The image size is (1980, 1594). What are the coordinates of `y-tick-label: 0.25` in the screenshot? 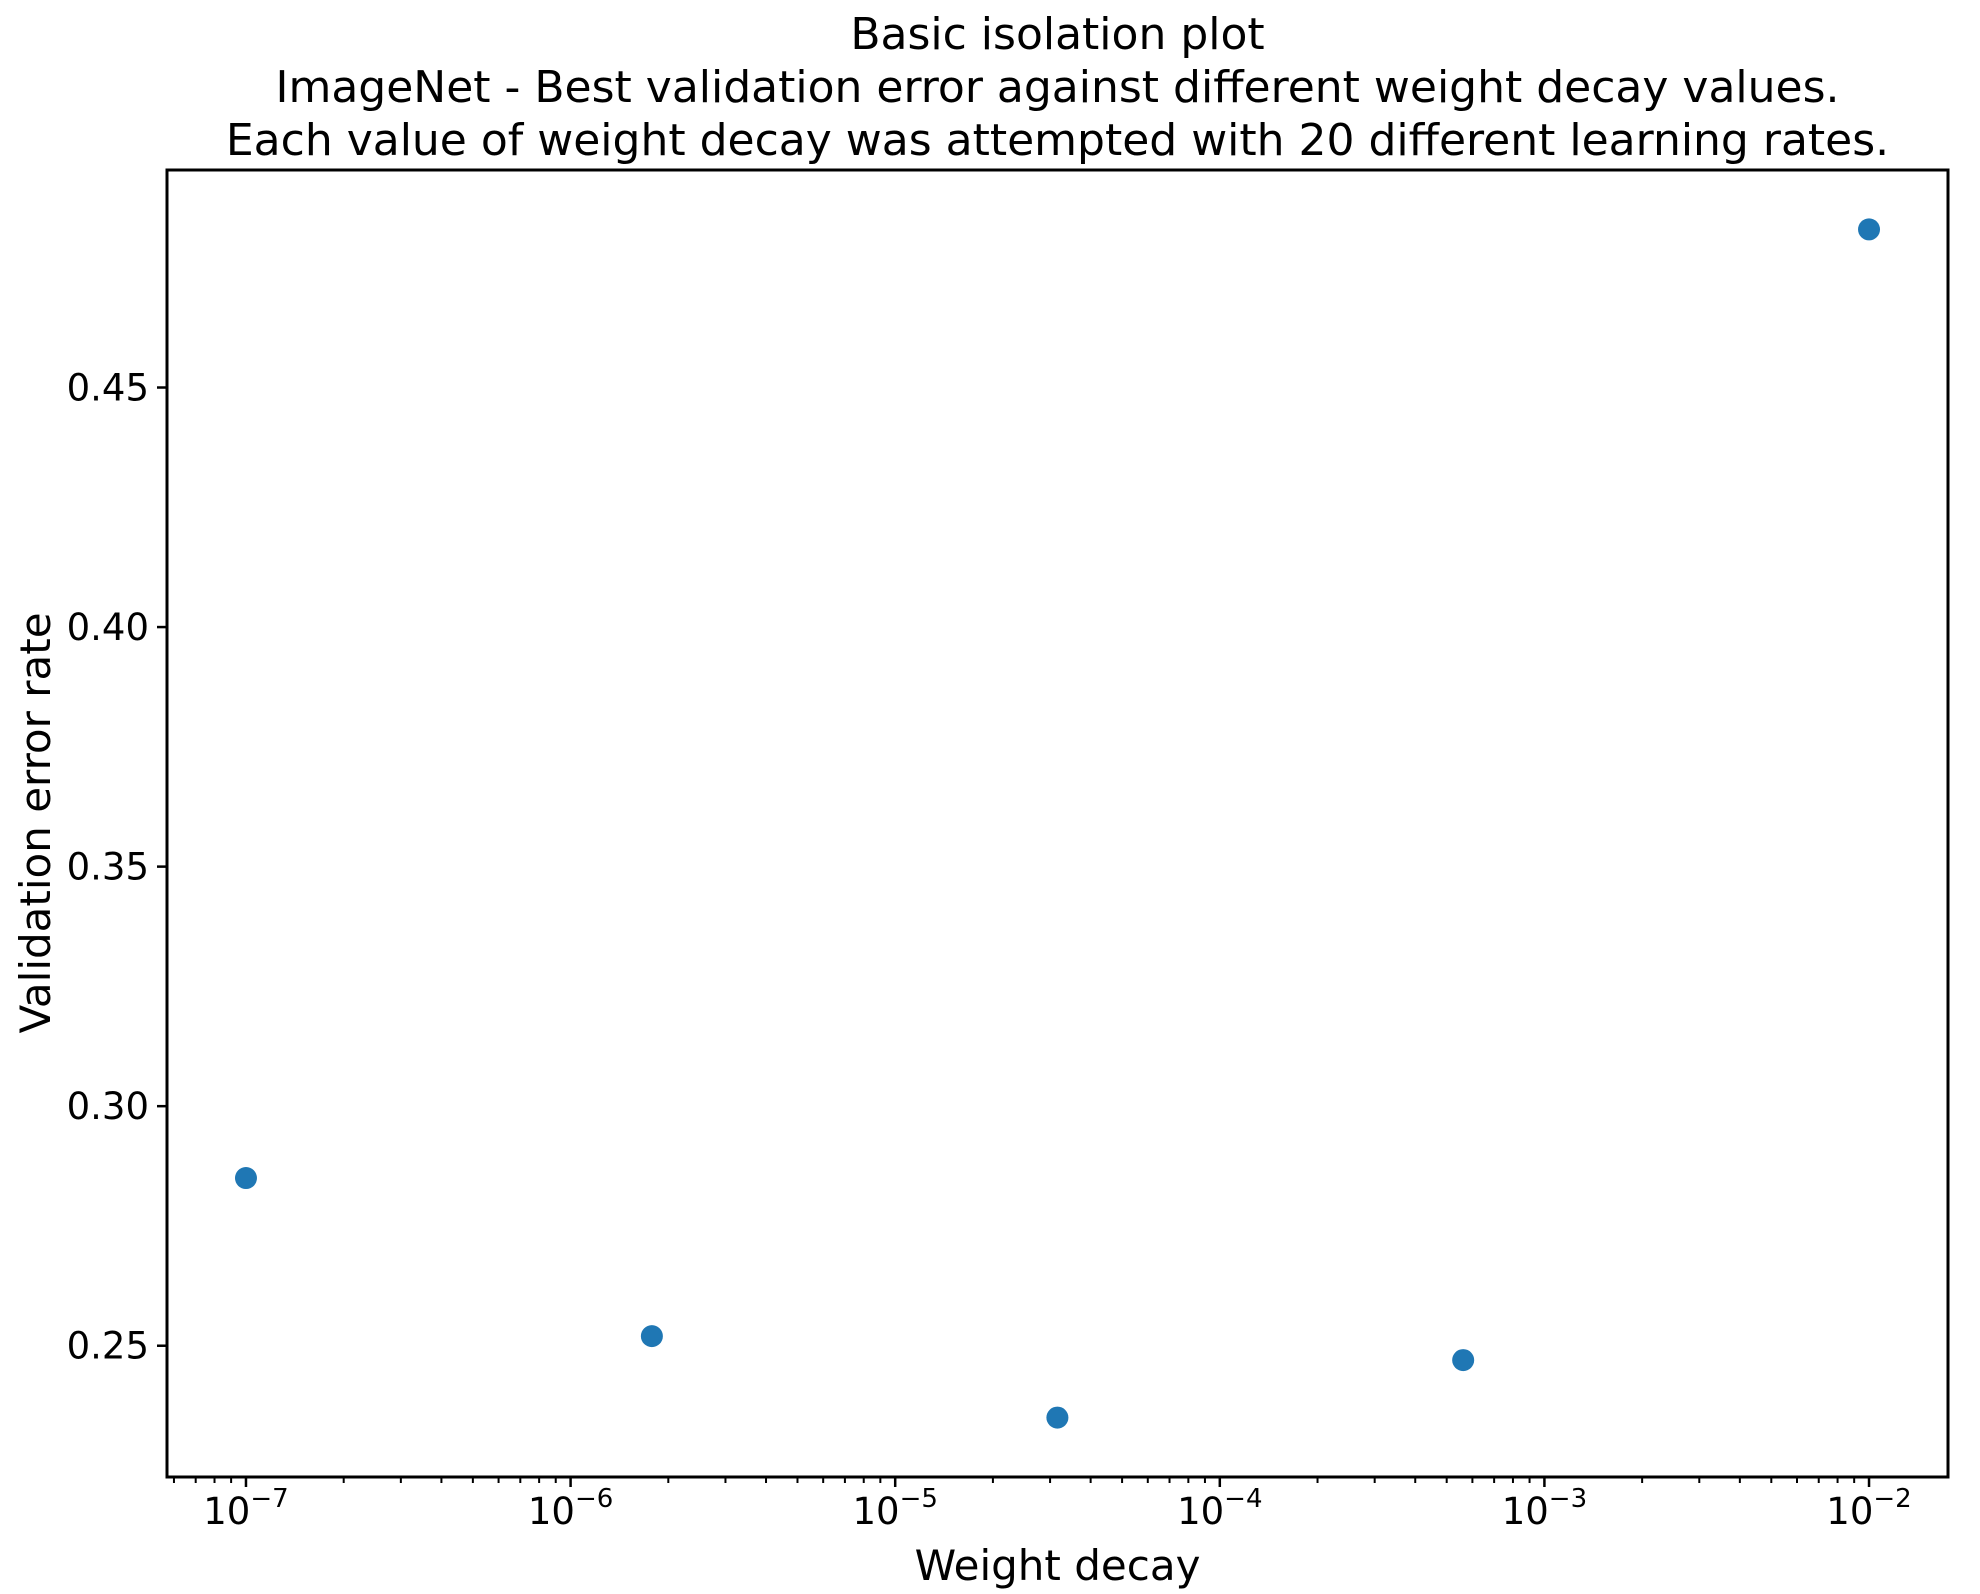 It's located at (108, 1346).